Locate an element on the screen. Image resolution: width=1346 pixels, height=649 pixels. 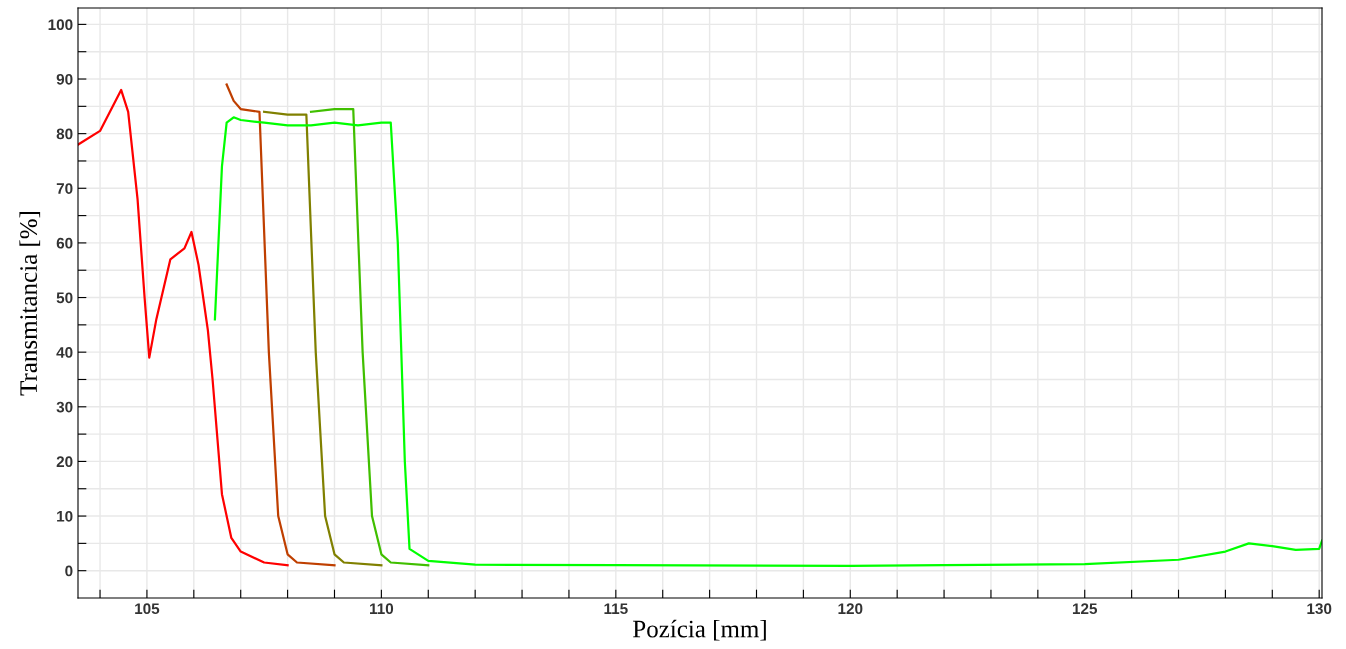
y-tick-label: 40 is located at coordinates (64, 352).